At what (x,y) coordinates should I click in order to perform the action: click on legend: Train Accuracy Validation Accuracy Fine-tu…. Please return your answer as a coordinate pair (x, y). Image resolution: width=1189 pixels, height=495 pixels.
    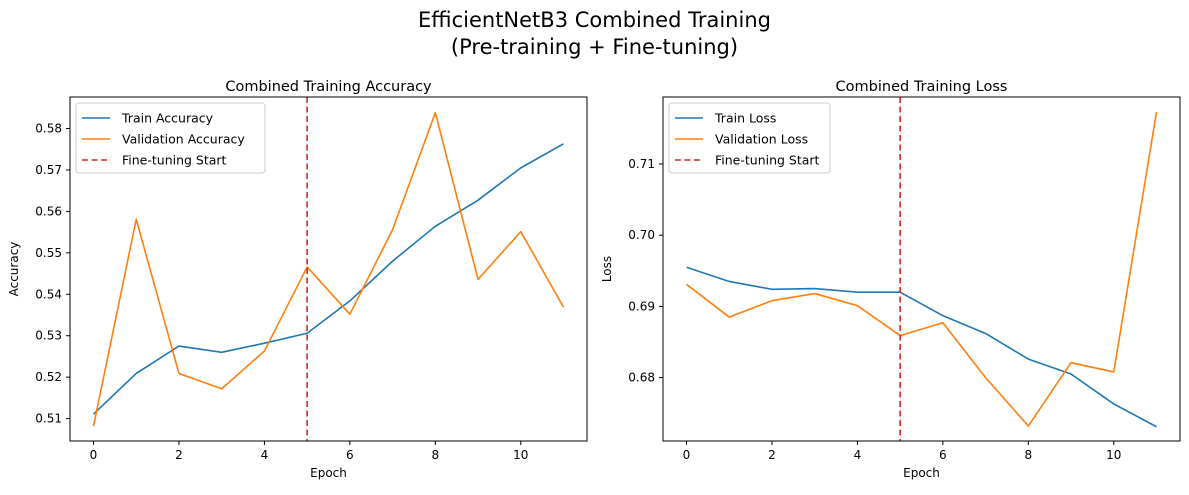
    Looking at the image, I should click on (170, 138).